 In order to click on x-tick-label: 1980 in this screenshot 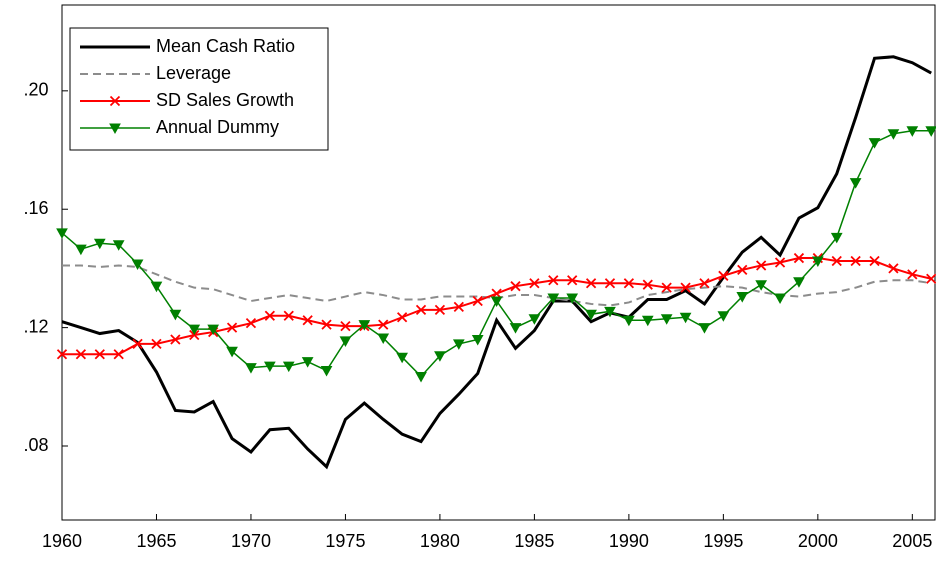, I will do `click(440, 541)`.